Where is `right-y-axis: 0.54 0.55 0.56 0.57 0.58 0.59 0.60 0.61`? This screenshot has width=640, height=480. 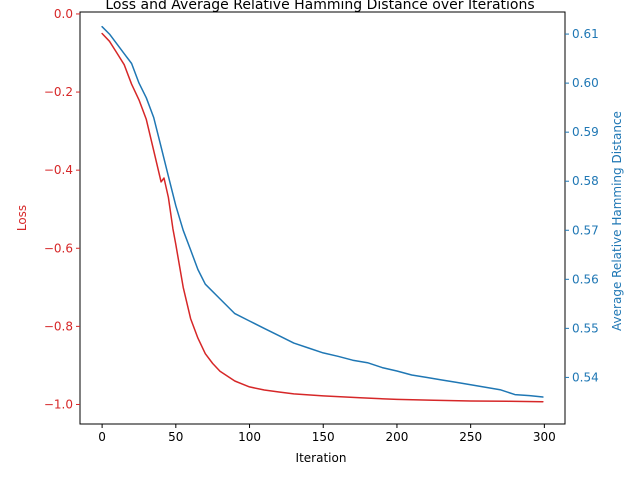 right-y-axis: 0.54 0.55 0.56 0.57 0.58 0.59 0.60 0.61 is located at coordinates (582, 205).